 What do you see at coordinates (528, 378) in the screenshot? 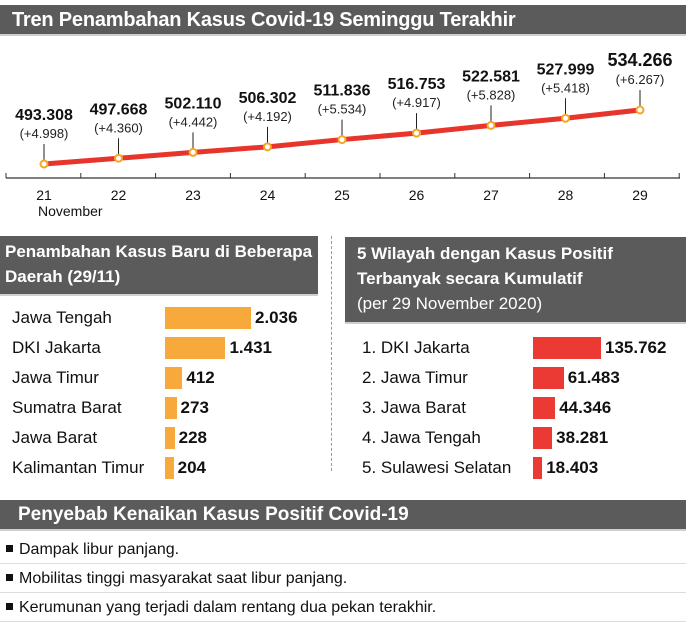
I see `bar-row: 2. Jawa Timur 61.483` at bounding box center [528, 378].